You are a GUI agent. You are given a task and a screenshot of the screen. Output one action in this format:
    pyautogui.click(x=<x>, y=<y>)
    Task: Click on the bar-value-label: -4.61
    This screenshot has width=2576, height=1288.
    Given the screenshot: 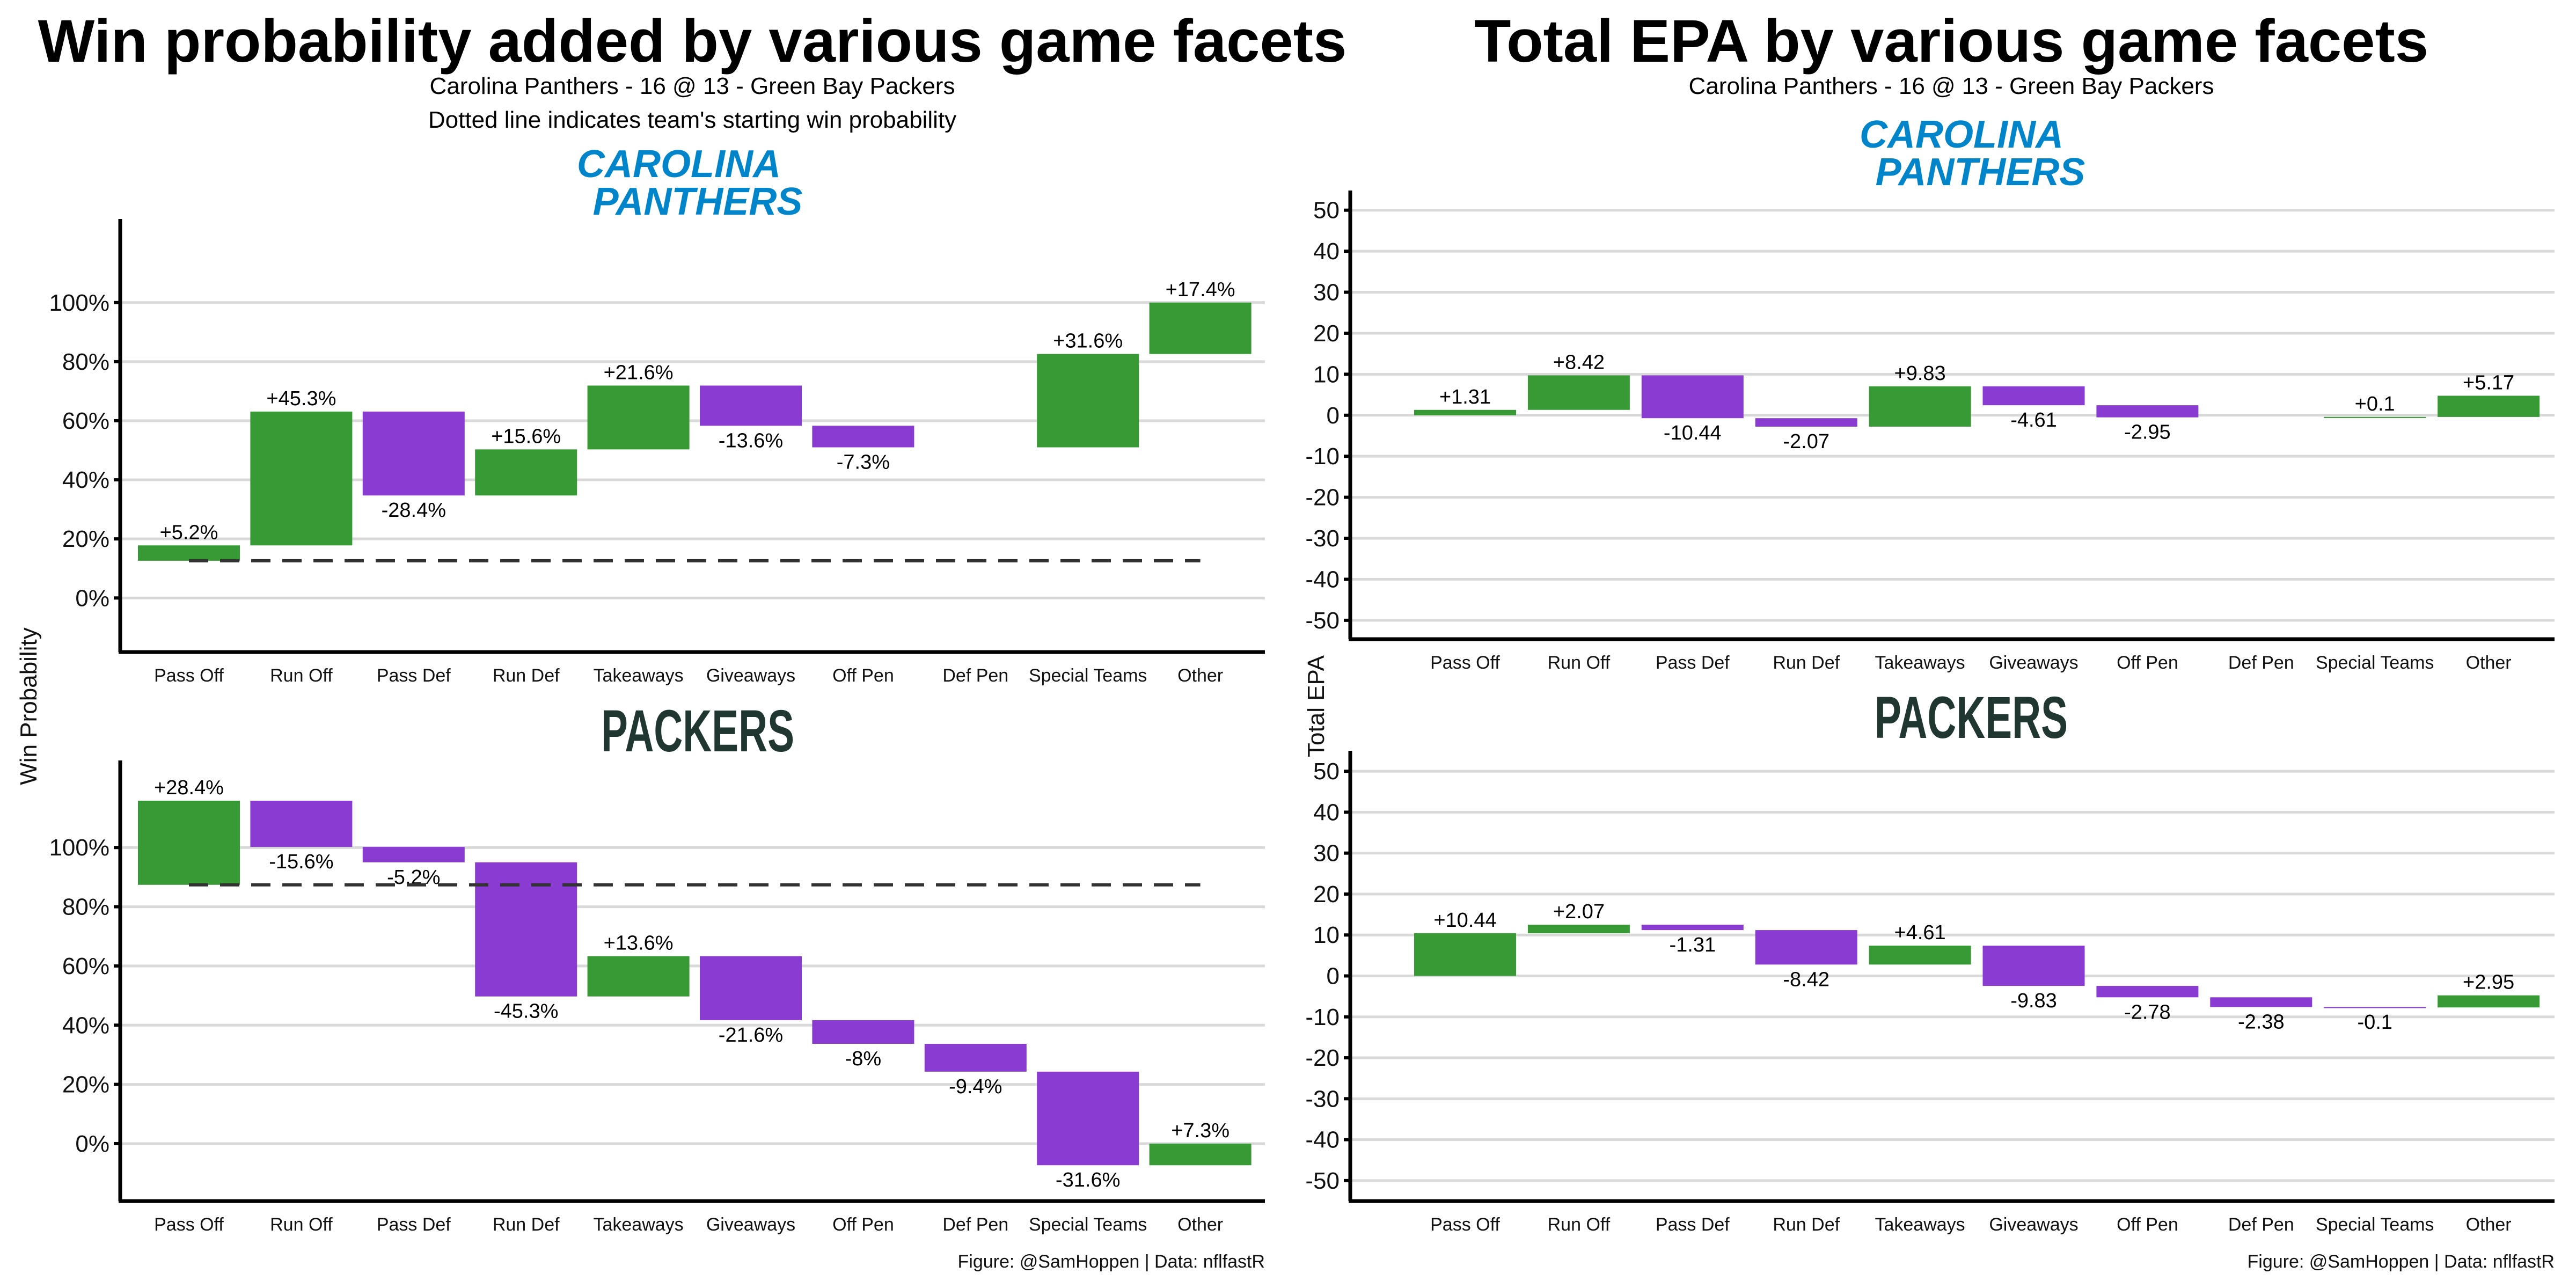 What is the action you would take?
    pyautogui.click(x=2033, y=420)
    